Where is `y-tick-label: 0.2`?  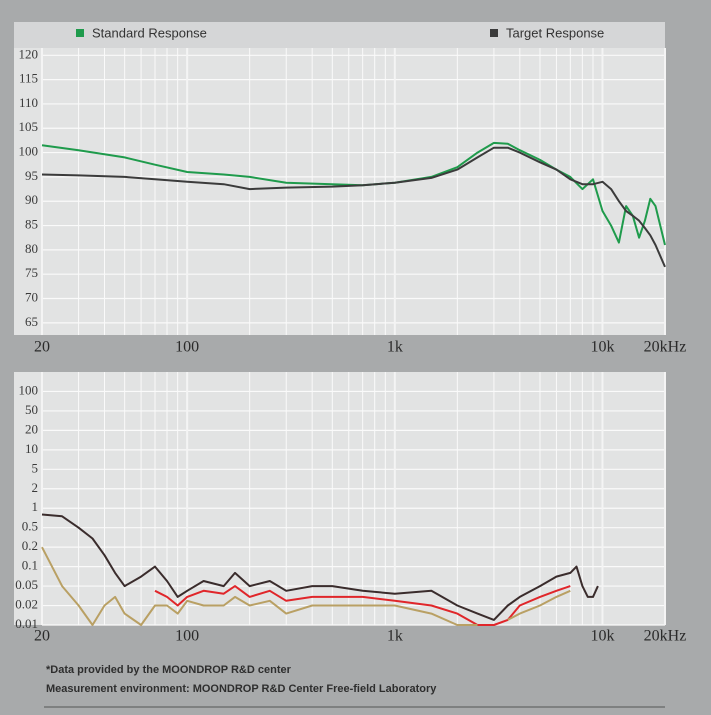 y-tick-label: 0.2 is located at coordinates (30, 545).